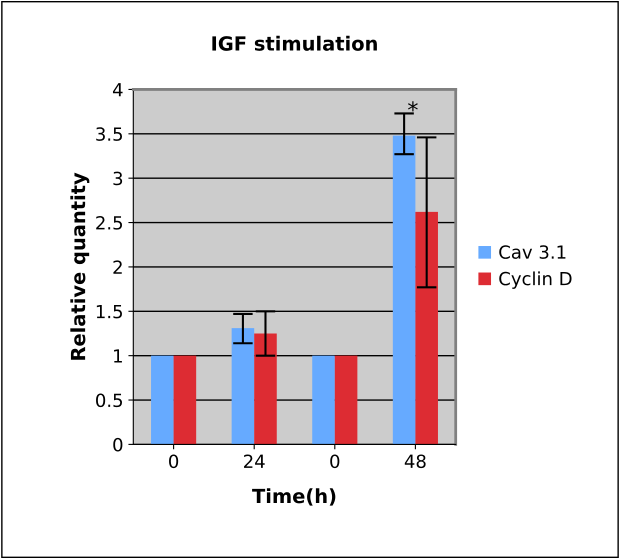  I want to click on y-tick-label: 1.5, so click(109, 311).